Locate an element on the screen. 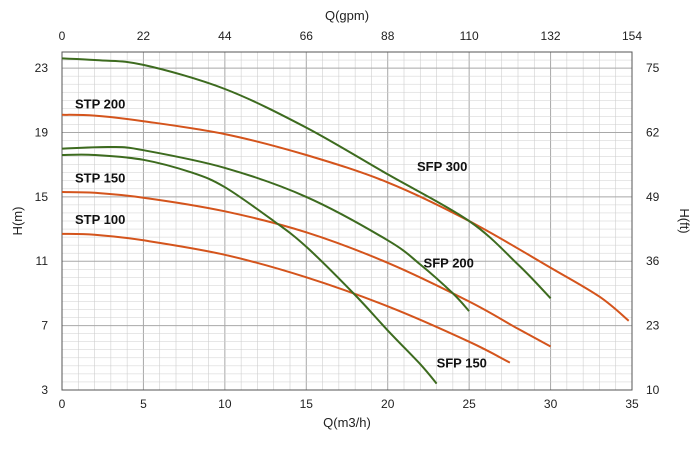  y2-tick-label: 36 is located at coordinates (653, 261).